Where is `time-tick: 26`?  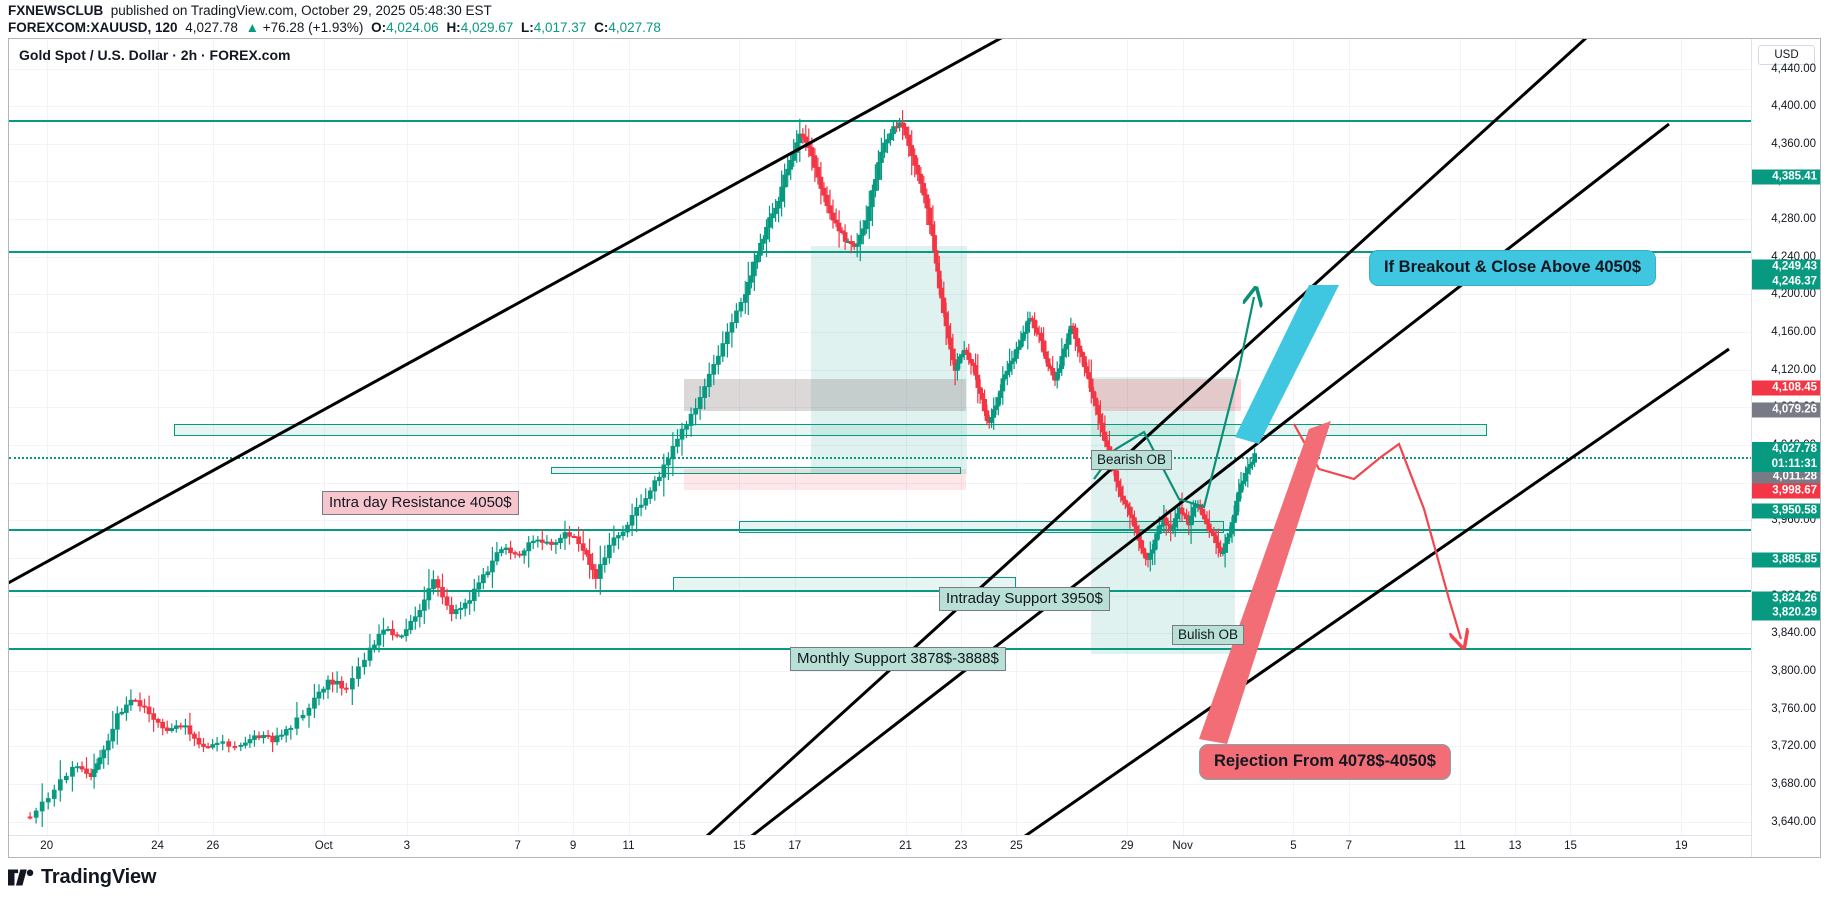 time-tick: 26 is located at coordinates (213, 846).